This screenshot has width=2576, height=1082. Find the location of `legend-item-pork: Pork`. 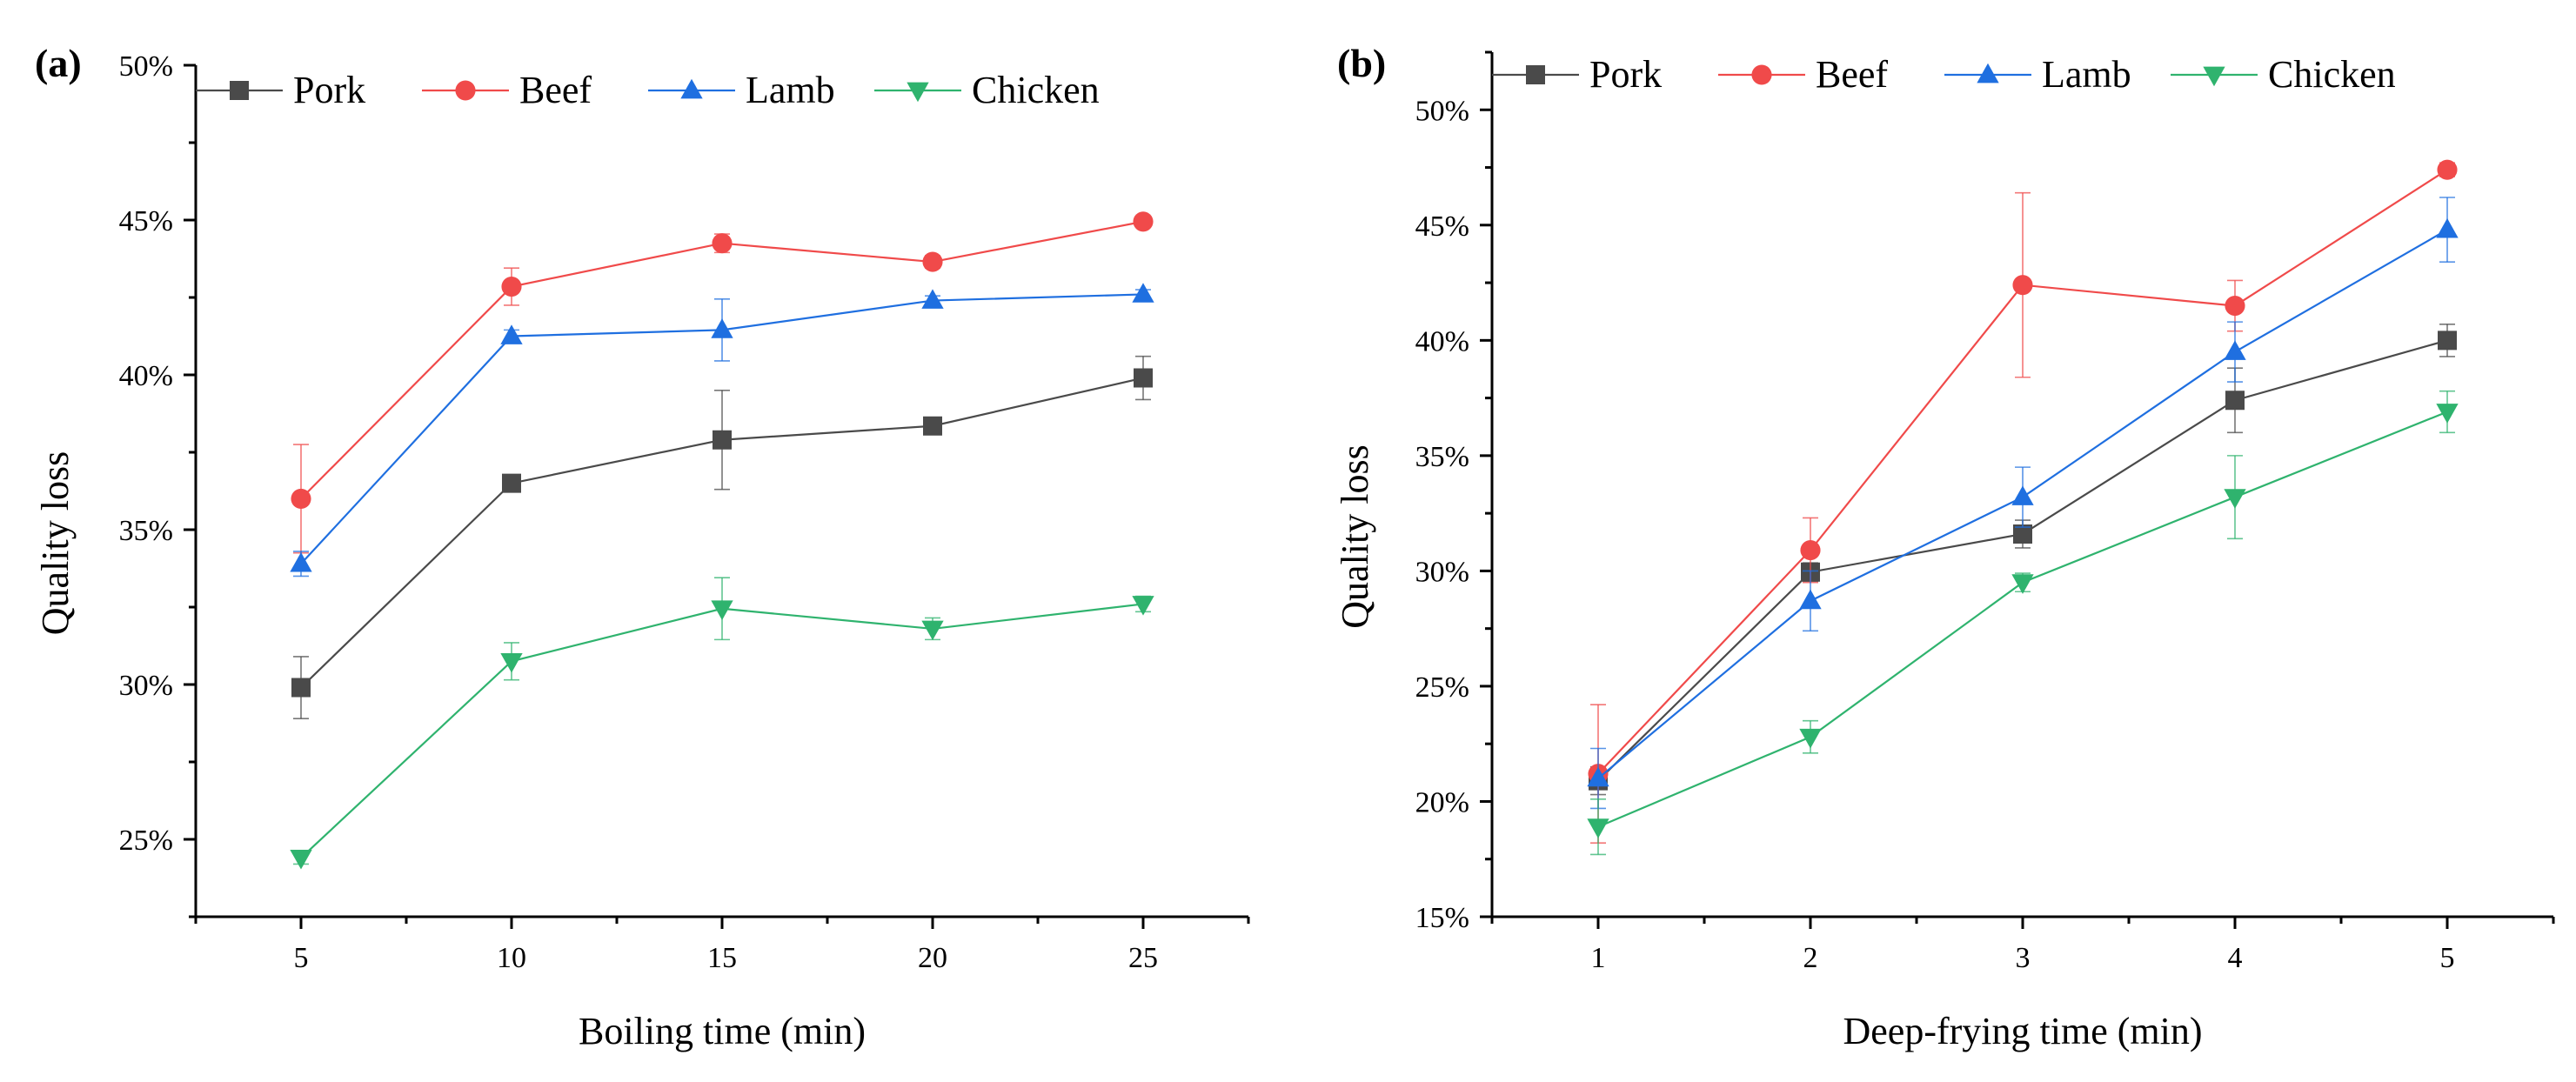

legend-item-pork: Pork is located at coordinates (280, 90).